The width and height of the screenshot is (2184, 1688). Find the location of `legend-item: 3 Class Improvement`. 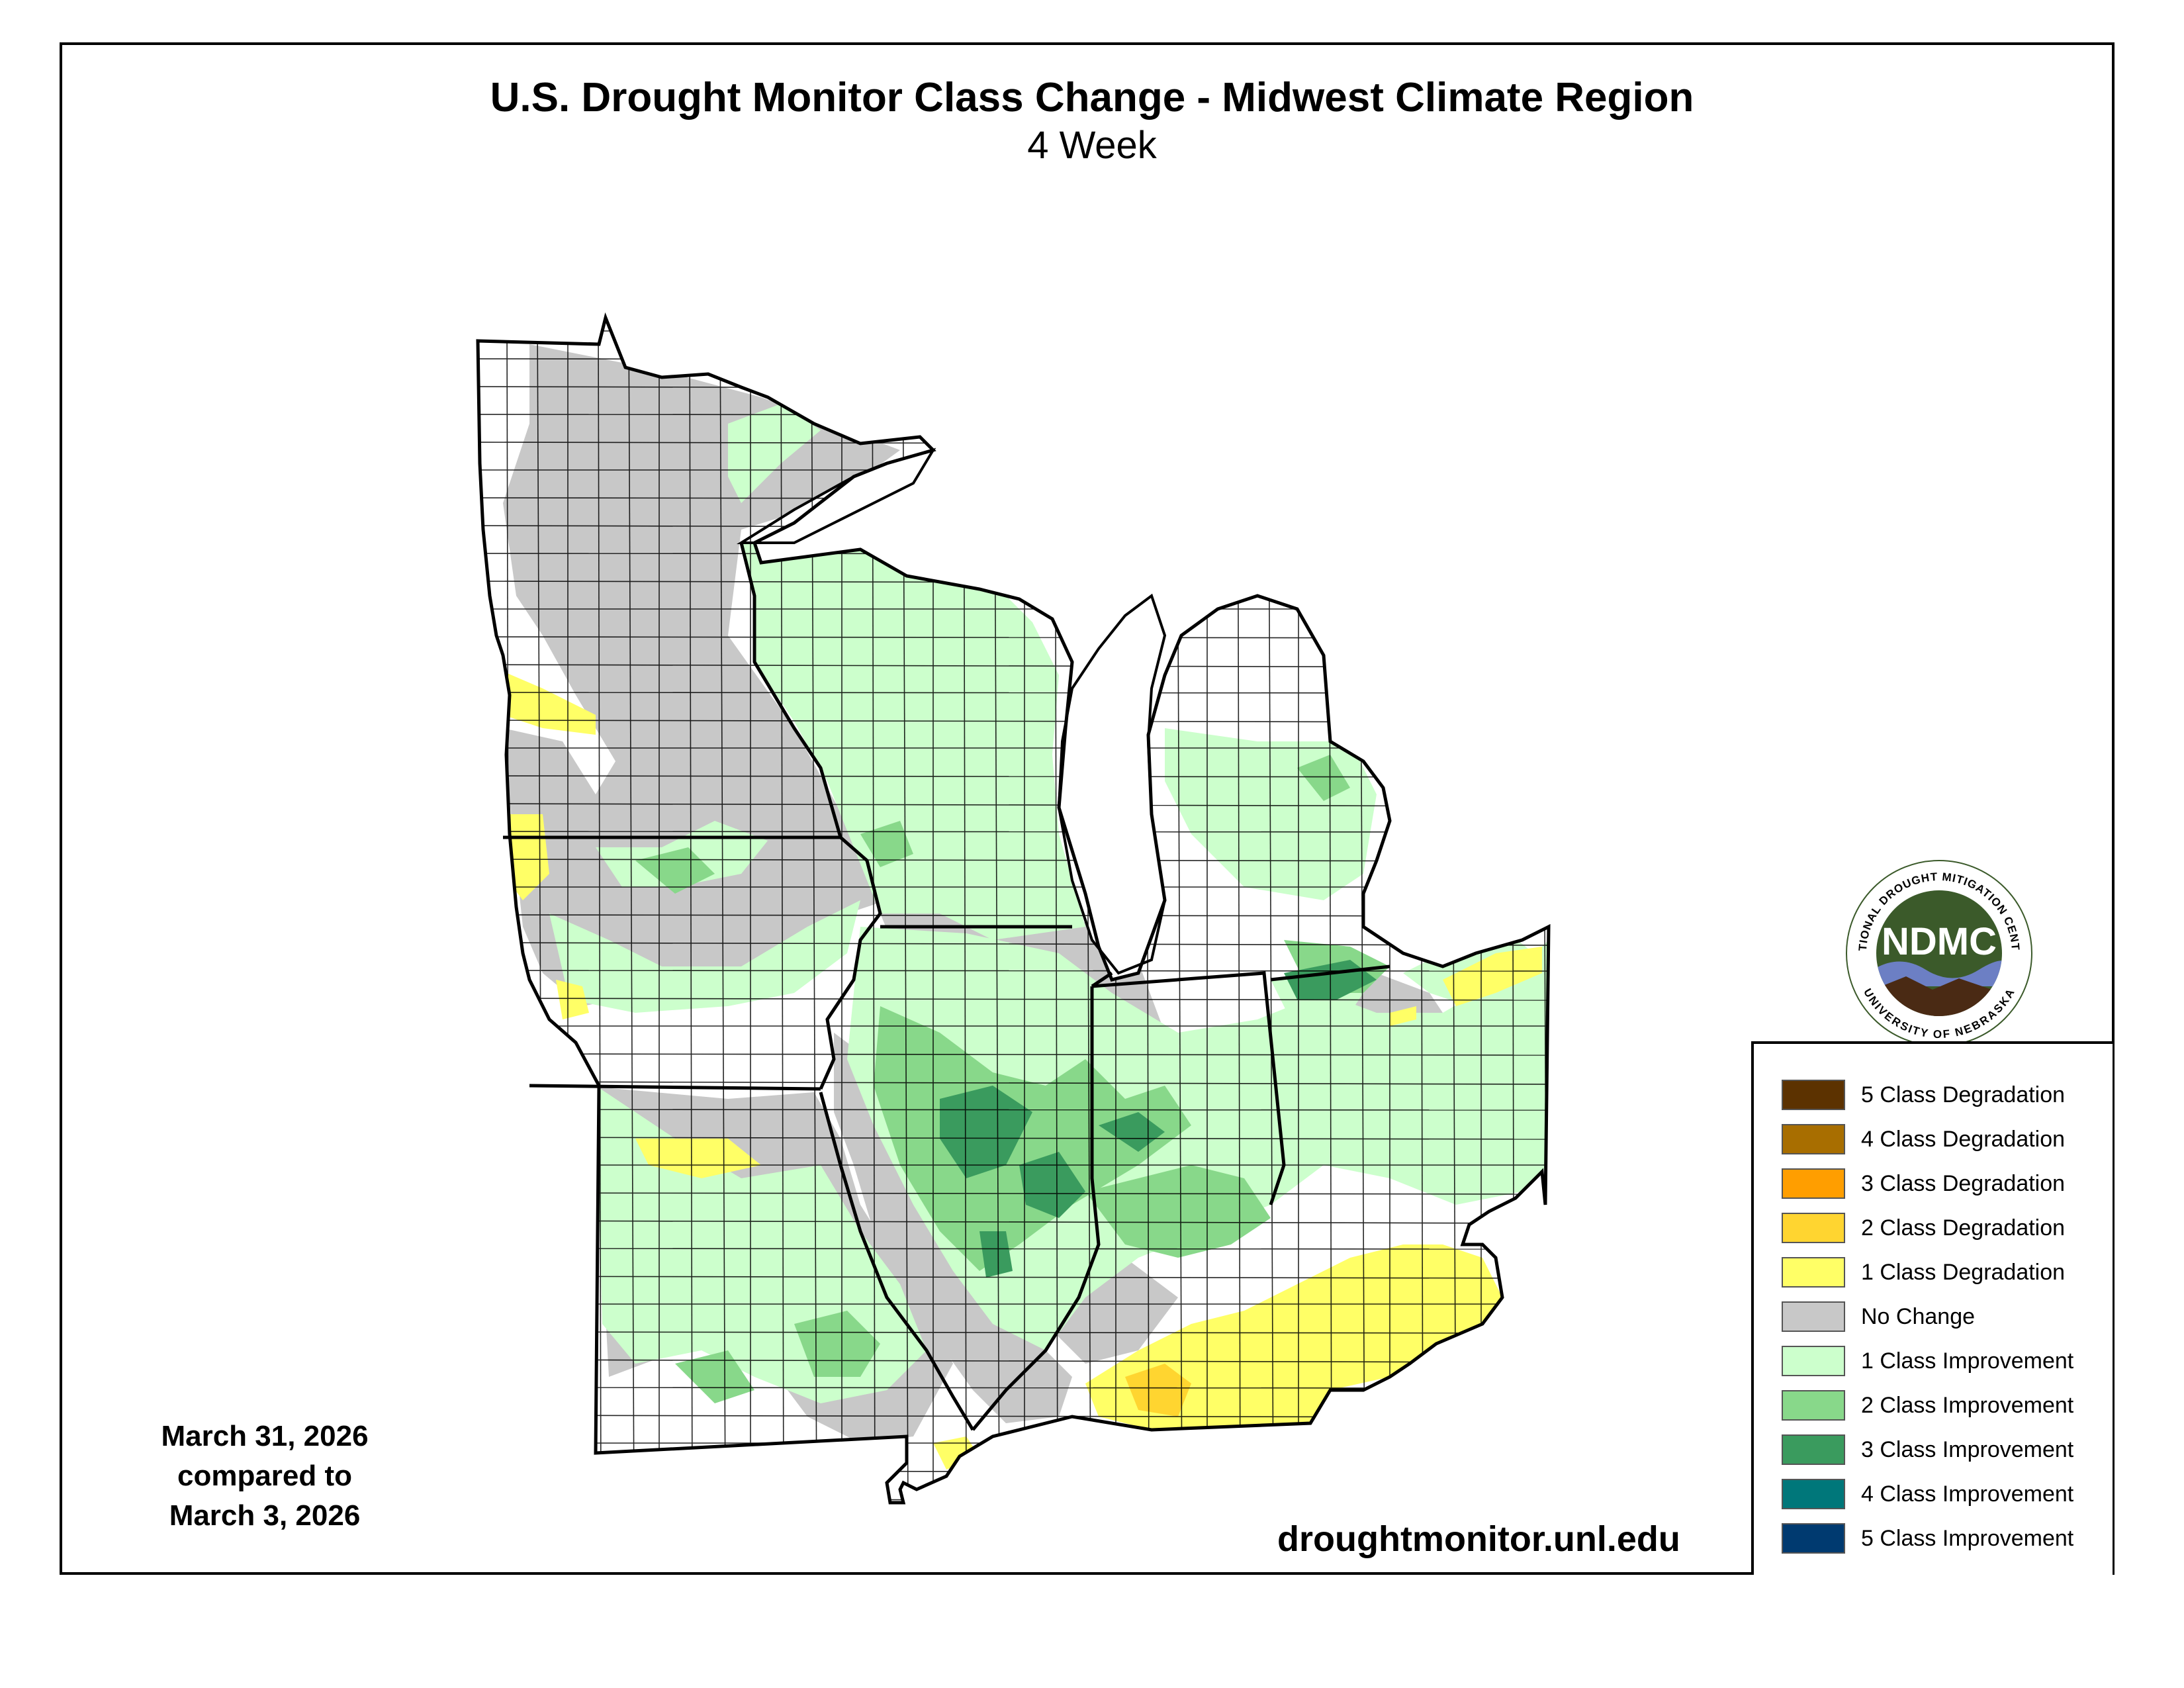

legend-item: 3 Class Improvement is located at coordinates (1948, 1451).